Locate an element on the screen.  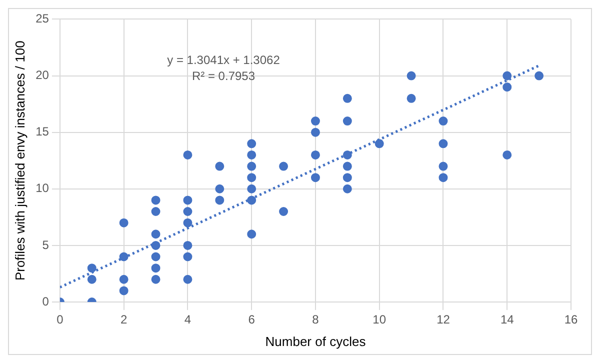
x-tick-label: 16 is located at coordinates (571, 319).